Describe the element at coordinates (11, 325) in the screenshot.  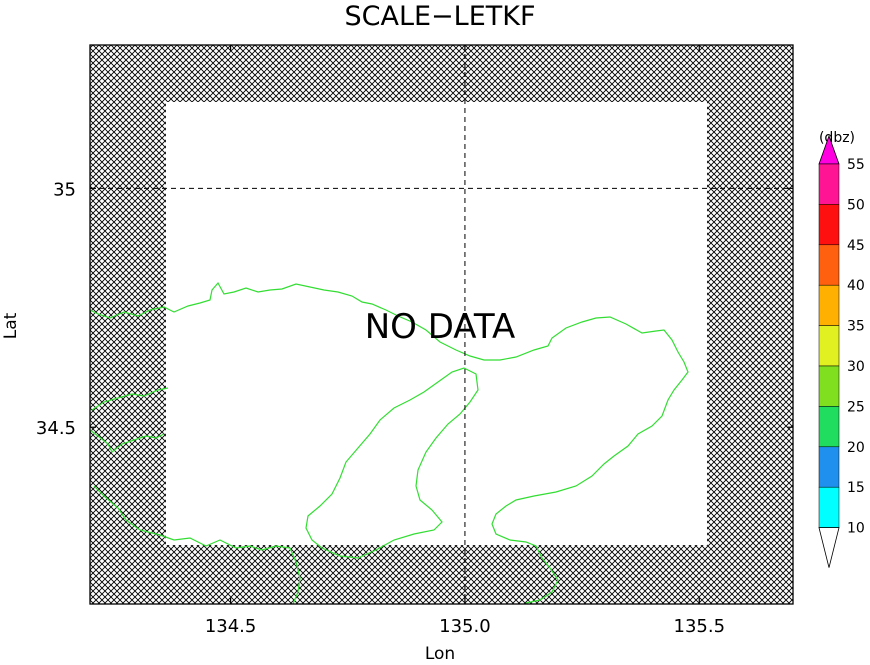
I see `y-axis-label: Lat` at that location.